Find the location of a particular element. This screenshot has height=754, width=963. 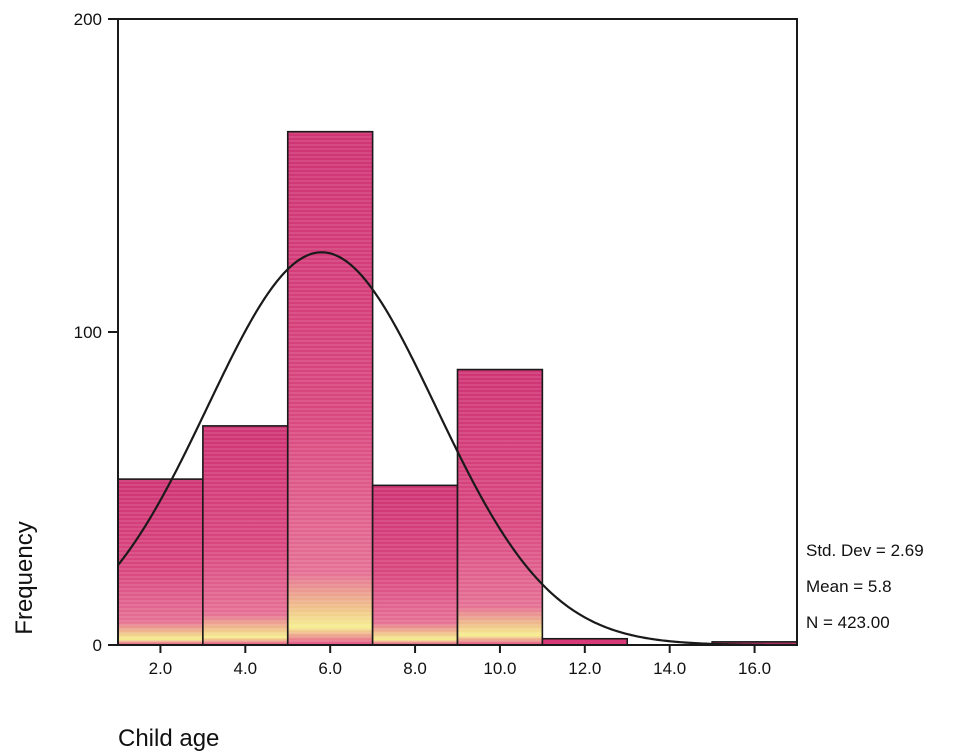

x-tick-label: 6.0 is located at coordinates (330, 668).